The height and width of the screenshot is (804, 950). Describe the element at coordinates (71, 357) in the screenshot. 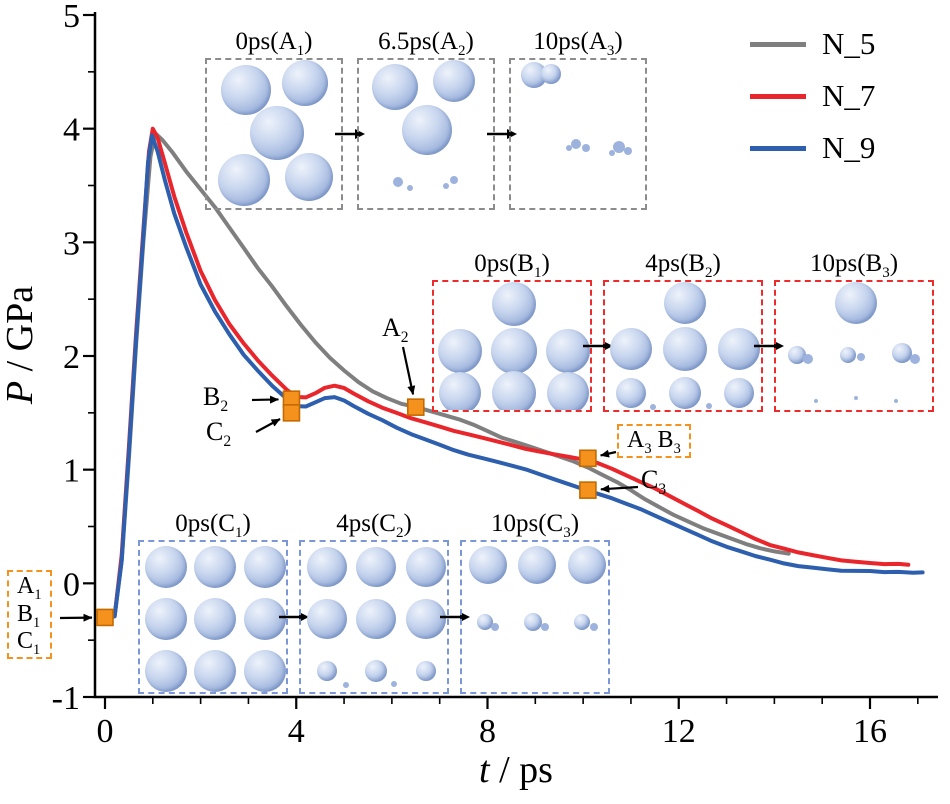

I see `y-tick-label: 2` at that location.